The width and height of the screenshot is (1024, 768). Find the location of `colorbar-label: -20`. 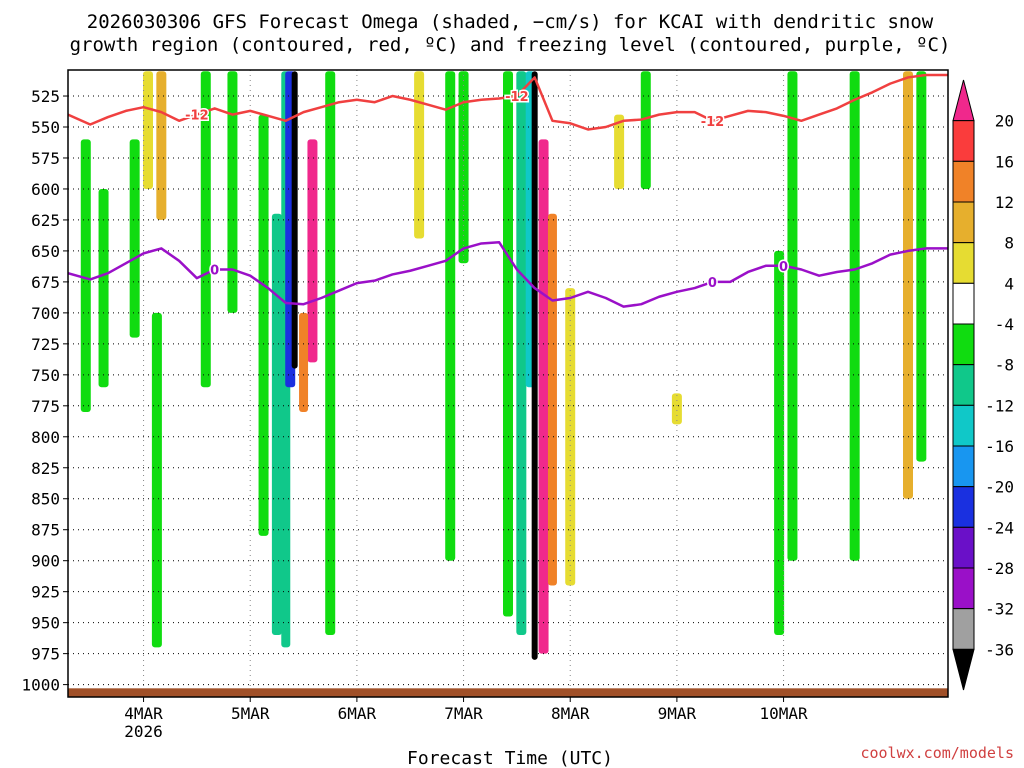

colorbar-label: -20 is located at coordinates (999, 487).